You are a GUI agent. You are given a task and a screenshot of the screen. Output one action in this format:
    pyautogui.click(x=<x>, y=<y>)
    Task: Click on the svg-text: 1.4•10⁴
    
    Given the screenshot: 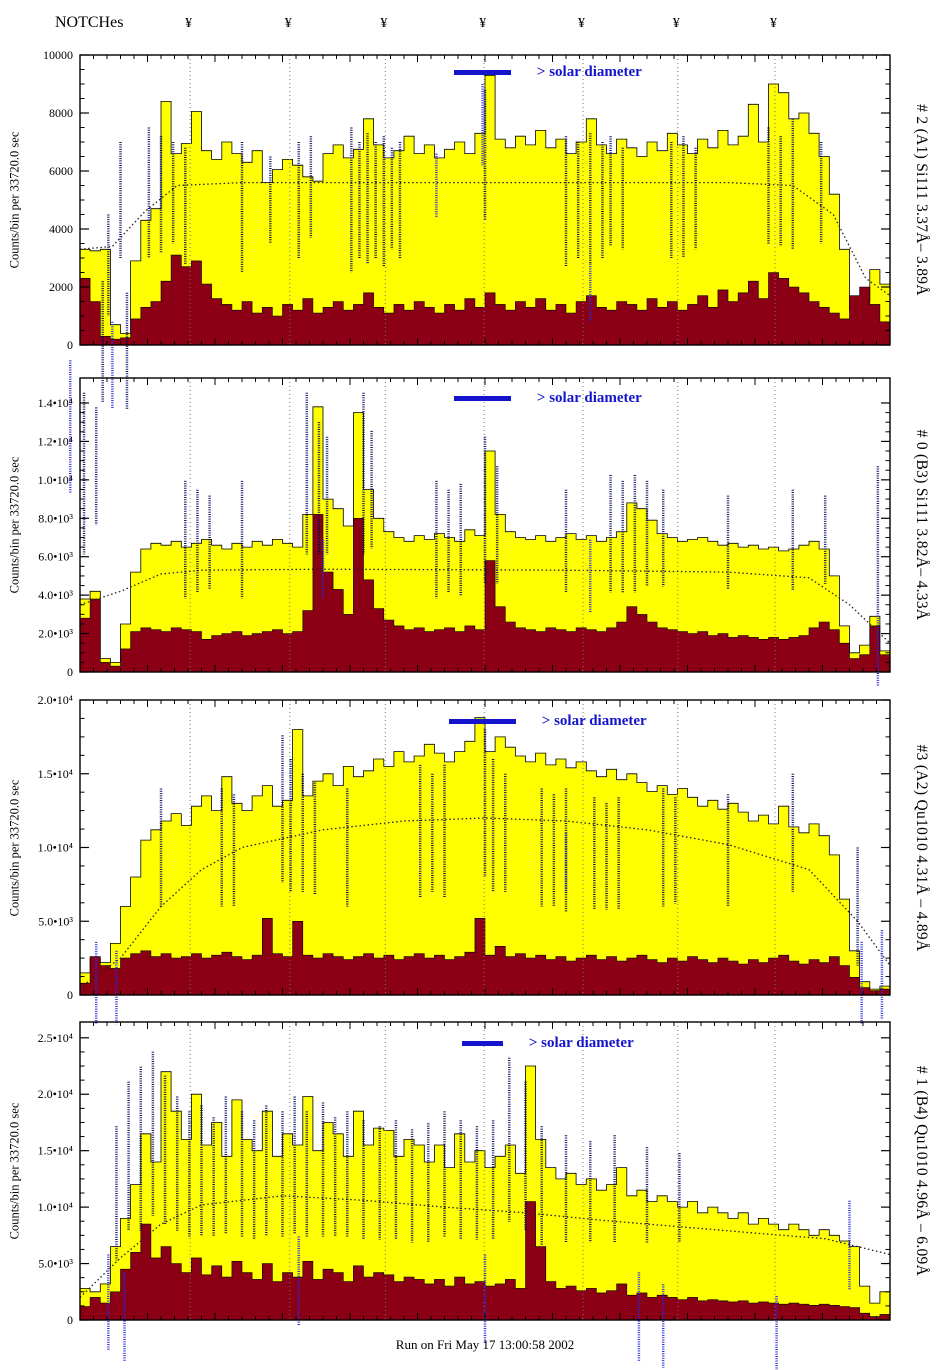 What is the action you would take?
    pyautogui.click(x=55, y=403)
    